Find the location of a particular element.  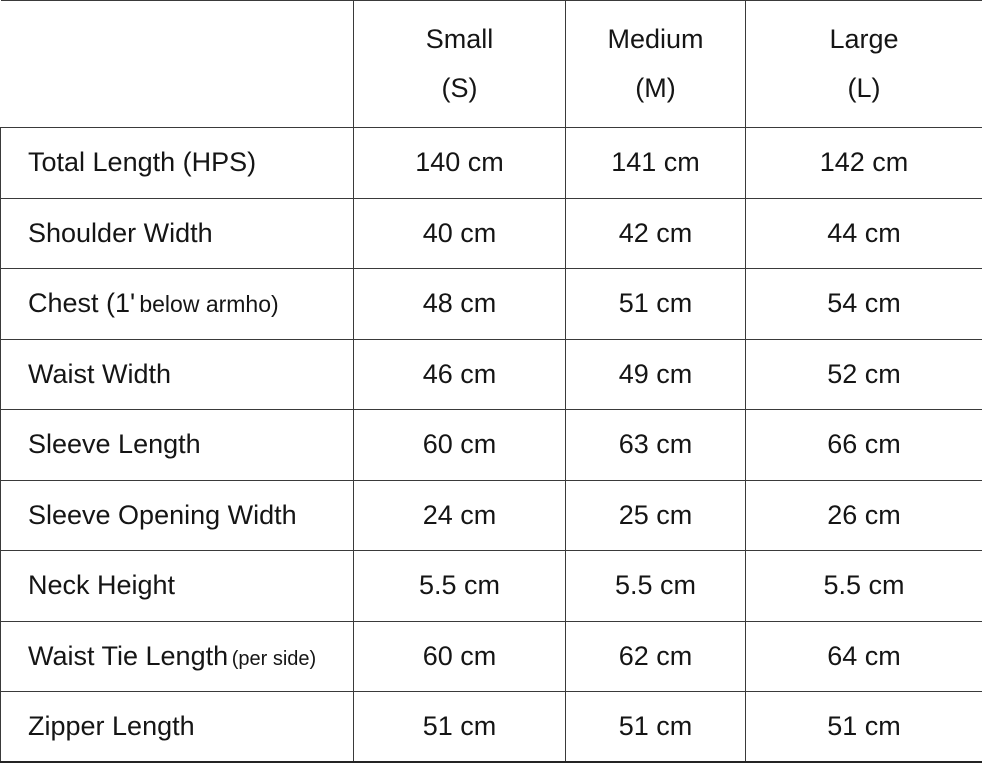

value-cell: 49 cm is located at coordinates (655, 374).